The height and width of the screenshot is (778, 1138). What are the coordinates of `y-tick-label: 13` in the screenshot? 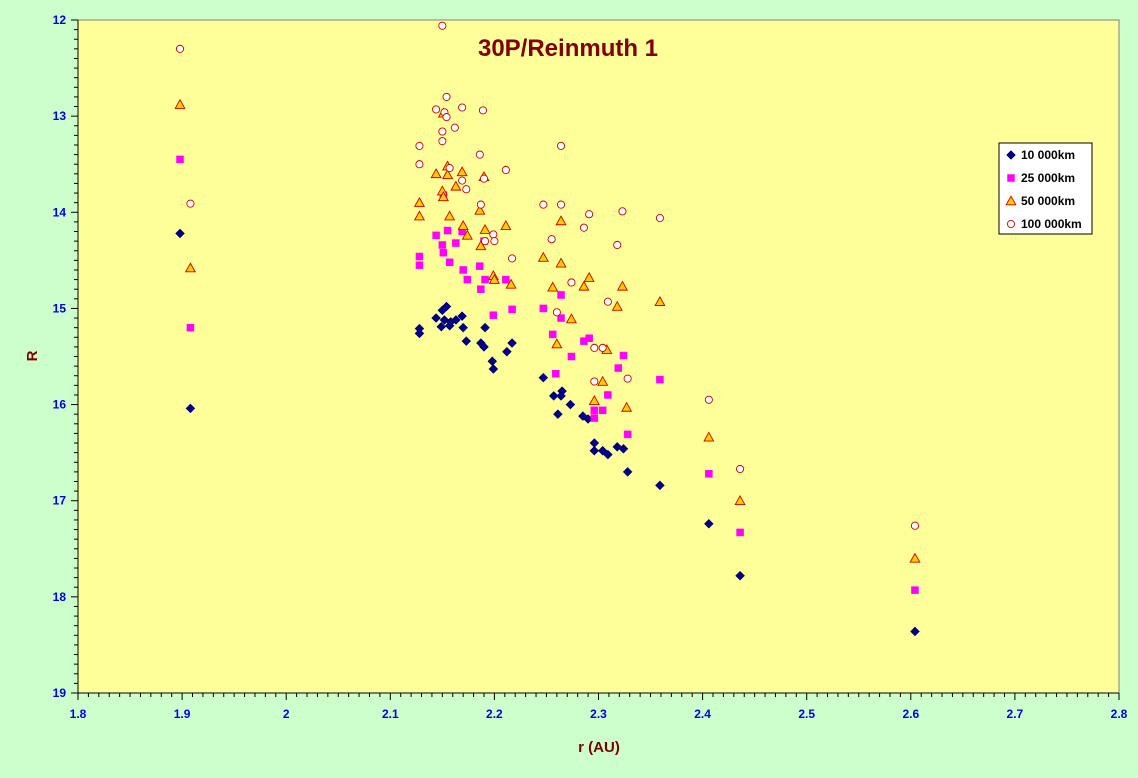 It's located at (60, 116).